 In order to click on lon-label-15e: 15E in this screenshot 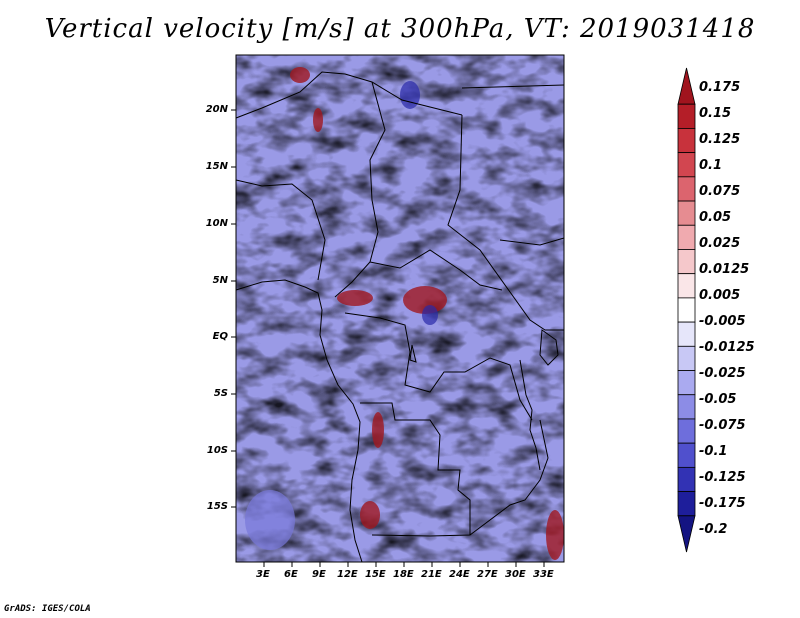, I will do `click(375, 574)`.